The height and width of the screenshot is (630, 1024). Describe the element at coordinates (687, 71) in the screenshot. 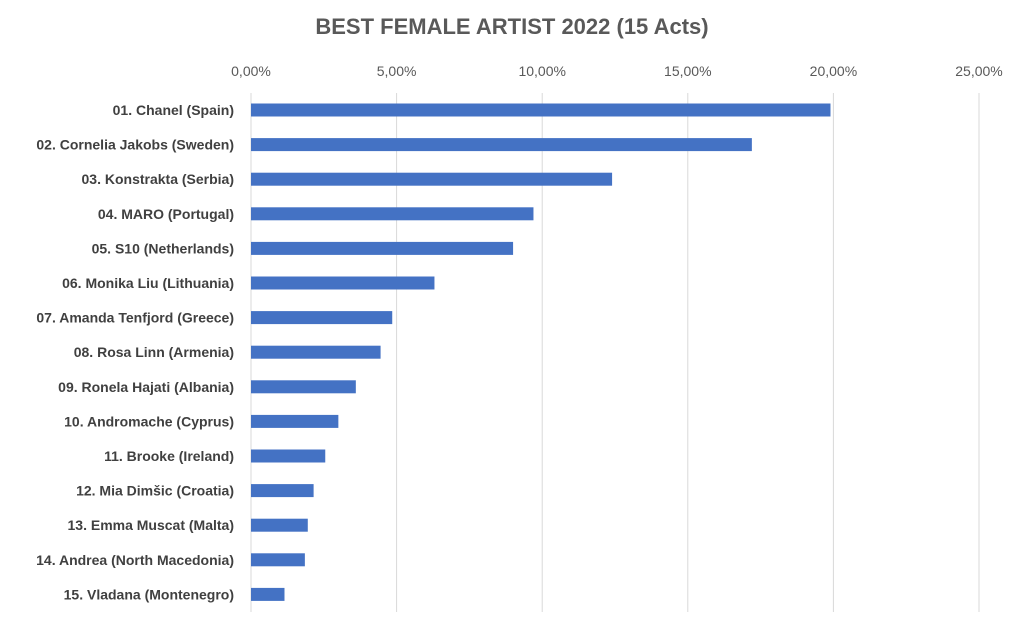

I see `x-tick-label: 15,00%` at that location.